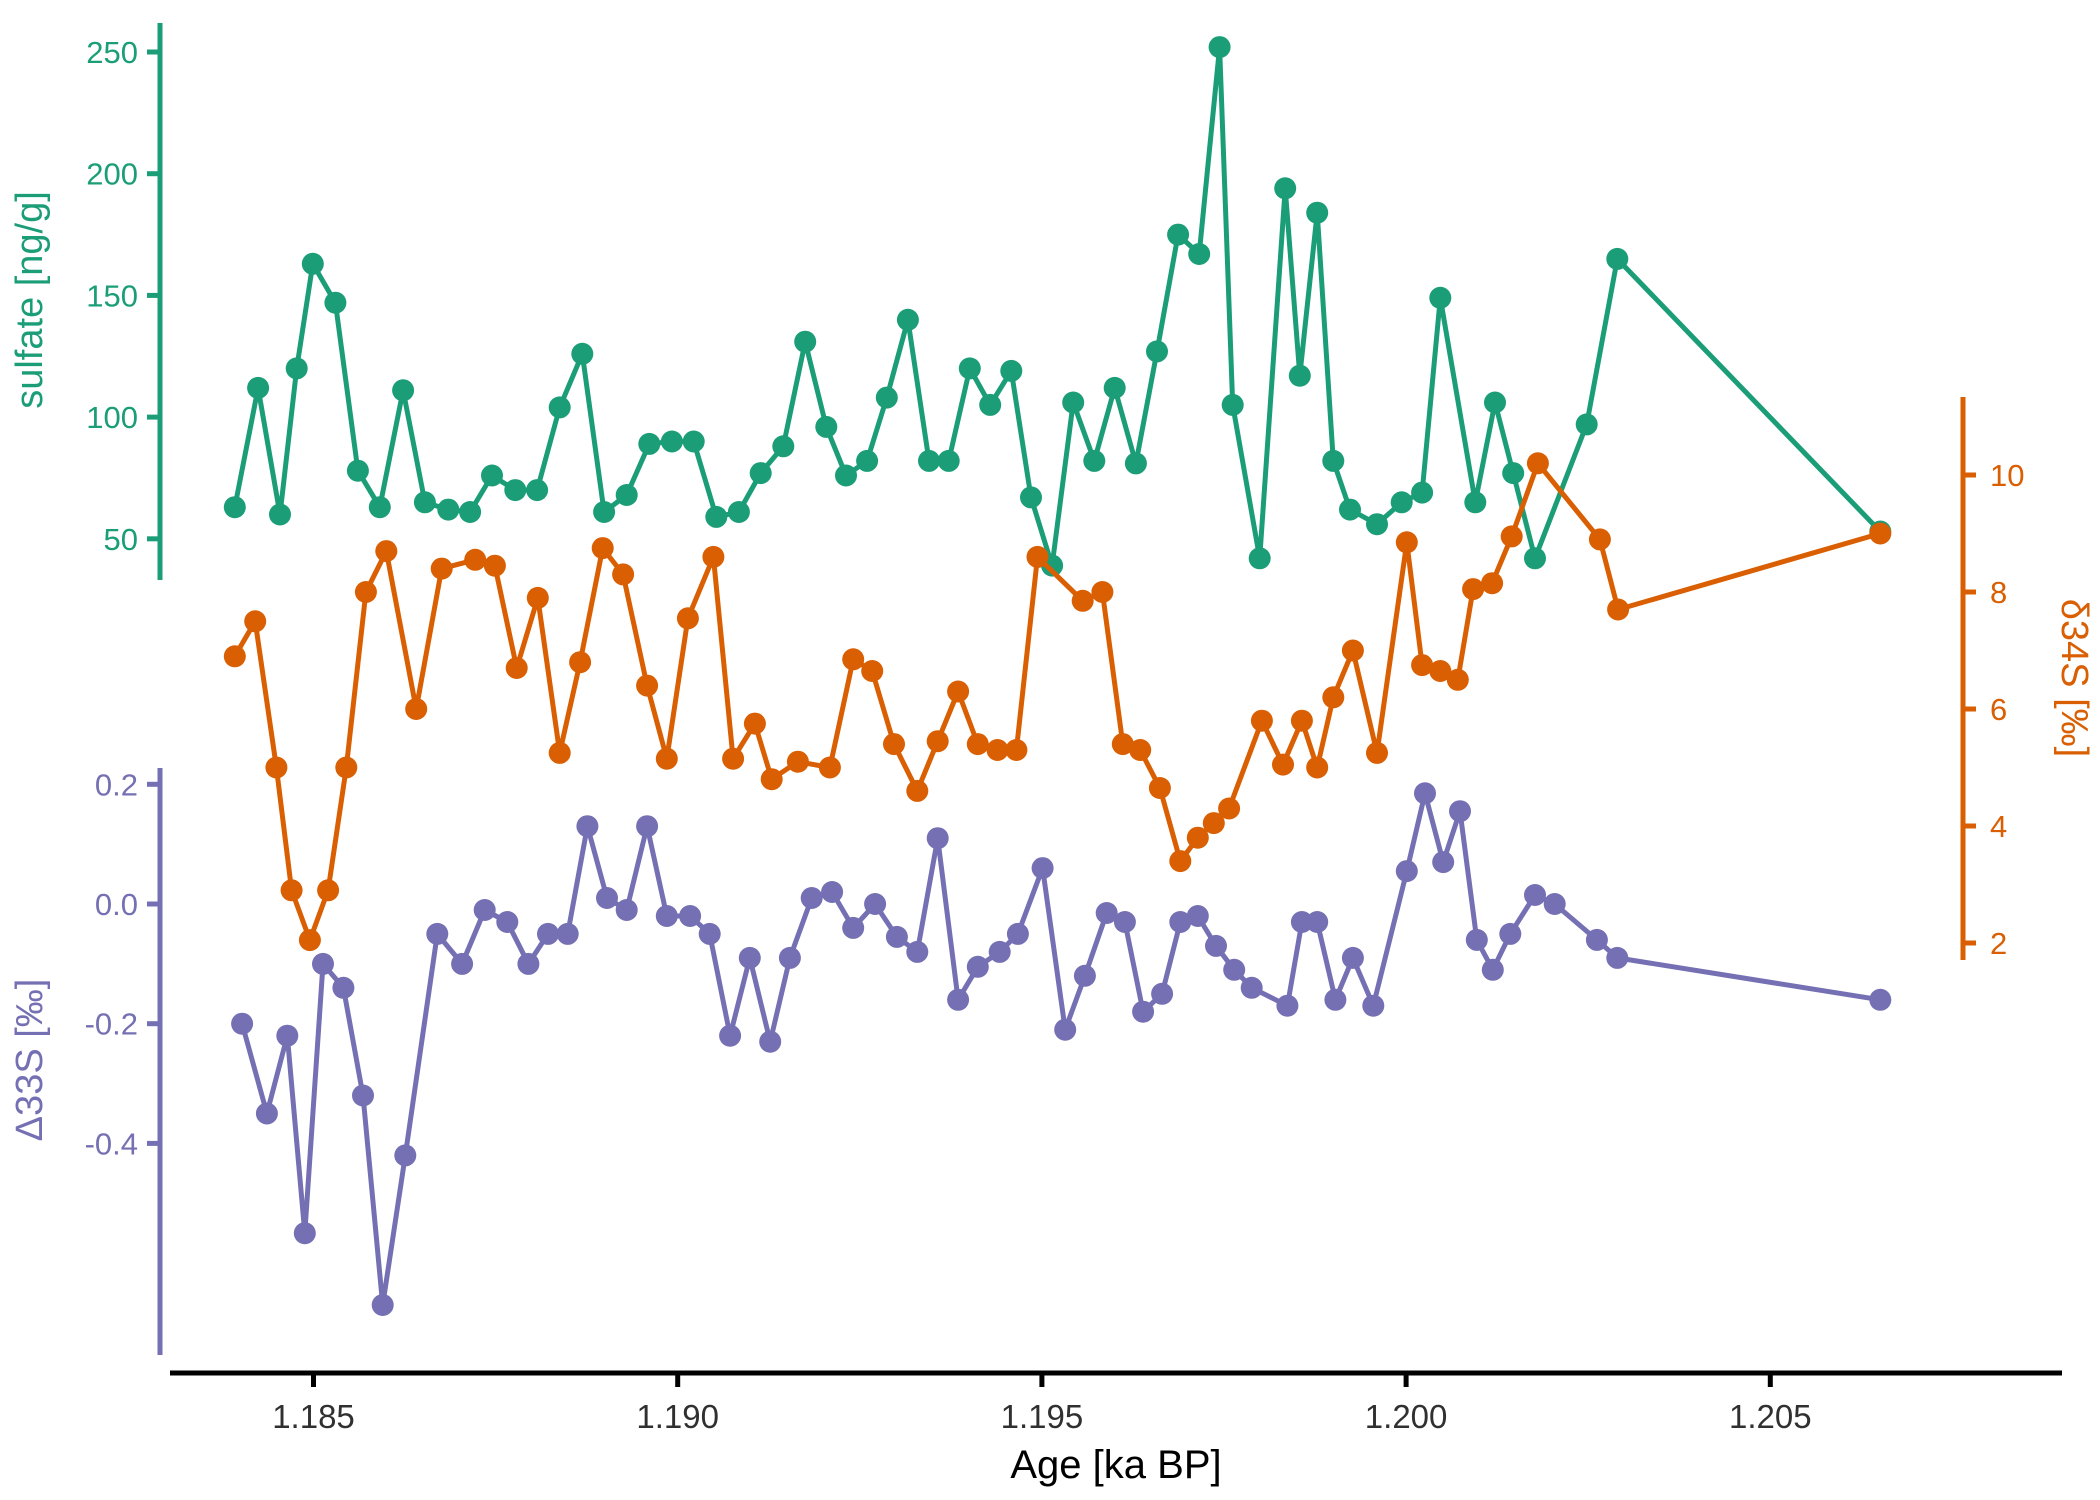 This screenshot has width=2100, height=1500. Describe the element at coordinates (1998, 709) in the screenshot. I see `d34S-tick-label: 6` at that location.